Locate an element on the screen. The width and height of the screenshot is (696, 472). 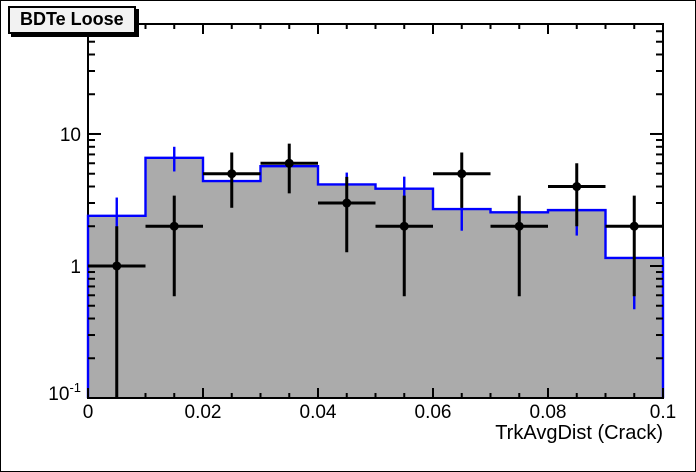
plot-title-box: BDTe Loose is located at coordinates (72, 20).